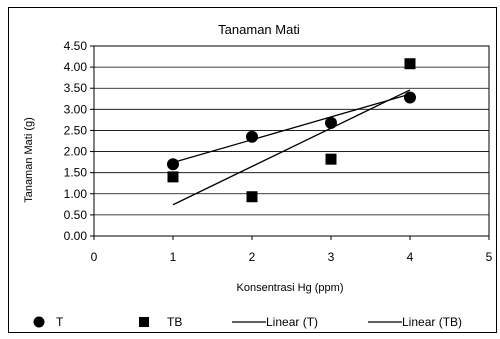 The image size is (500, 339). Describe the element at coordinates (79, 141) in the screenshot. I see `y-axis-ticks: 0.00 0.50 1.00 1.50 2.00 2.50 3.00 3.50 4.00 4.50` at that location.